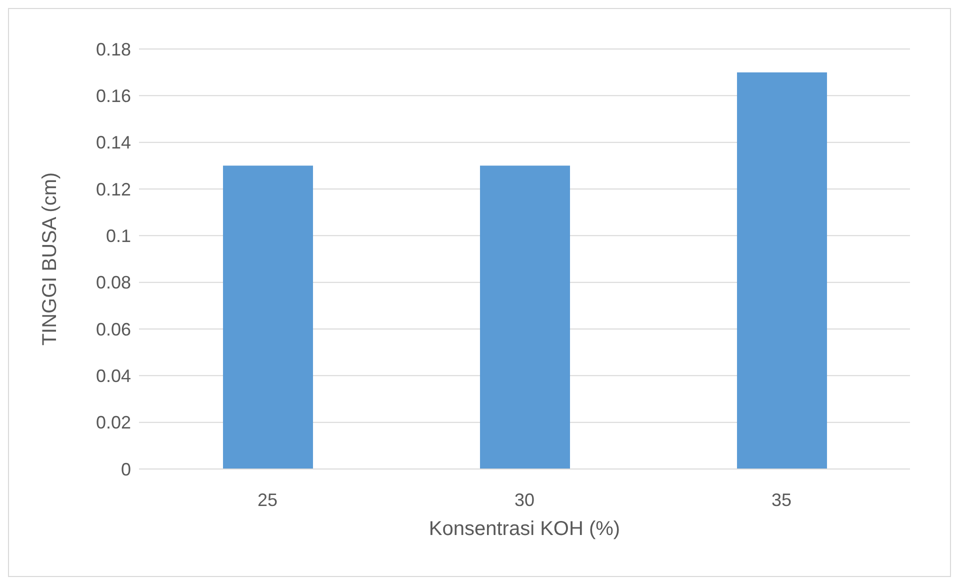 The width and height of the screenshot is (957, 583). I want to click on y-axis-title: TINGGI BUSA (cm), so click(50, 259).